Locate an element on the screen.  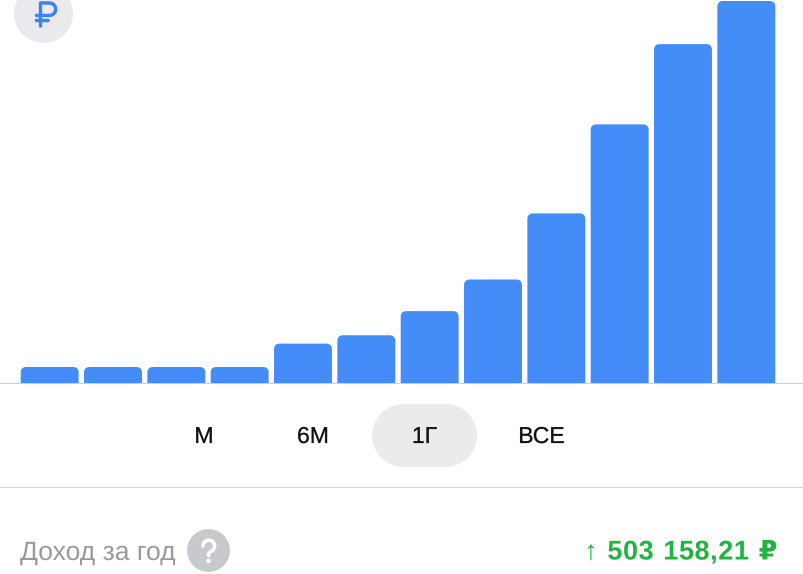
text: ВСЕ is located at coordinates (541, 435).